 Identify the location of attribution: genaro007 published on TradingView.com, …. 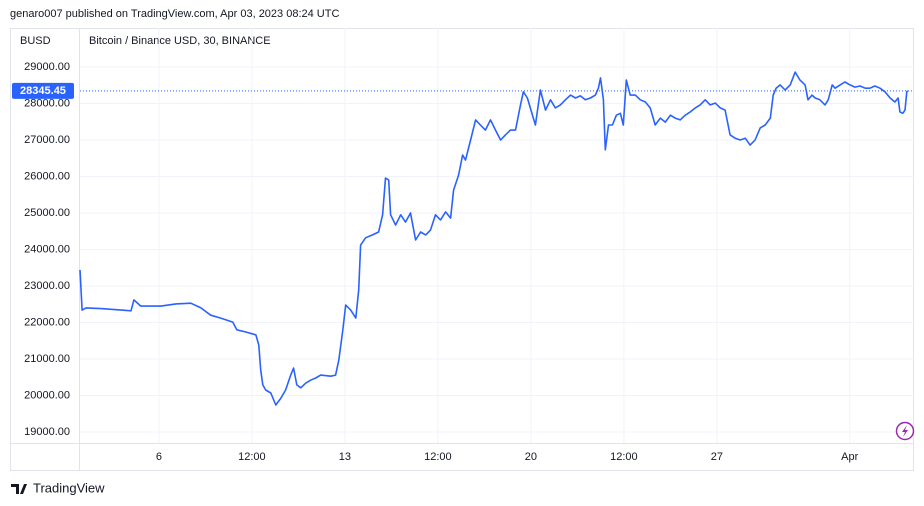
(174, 14).